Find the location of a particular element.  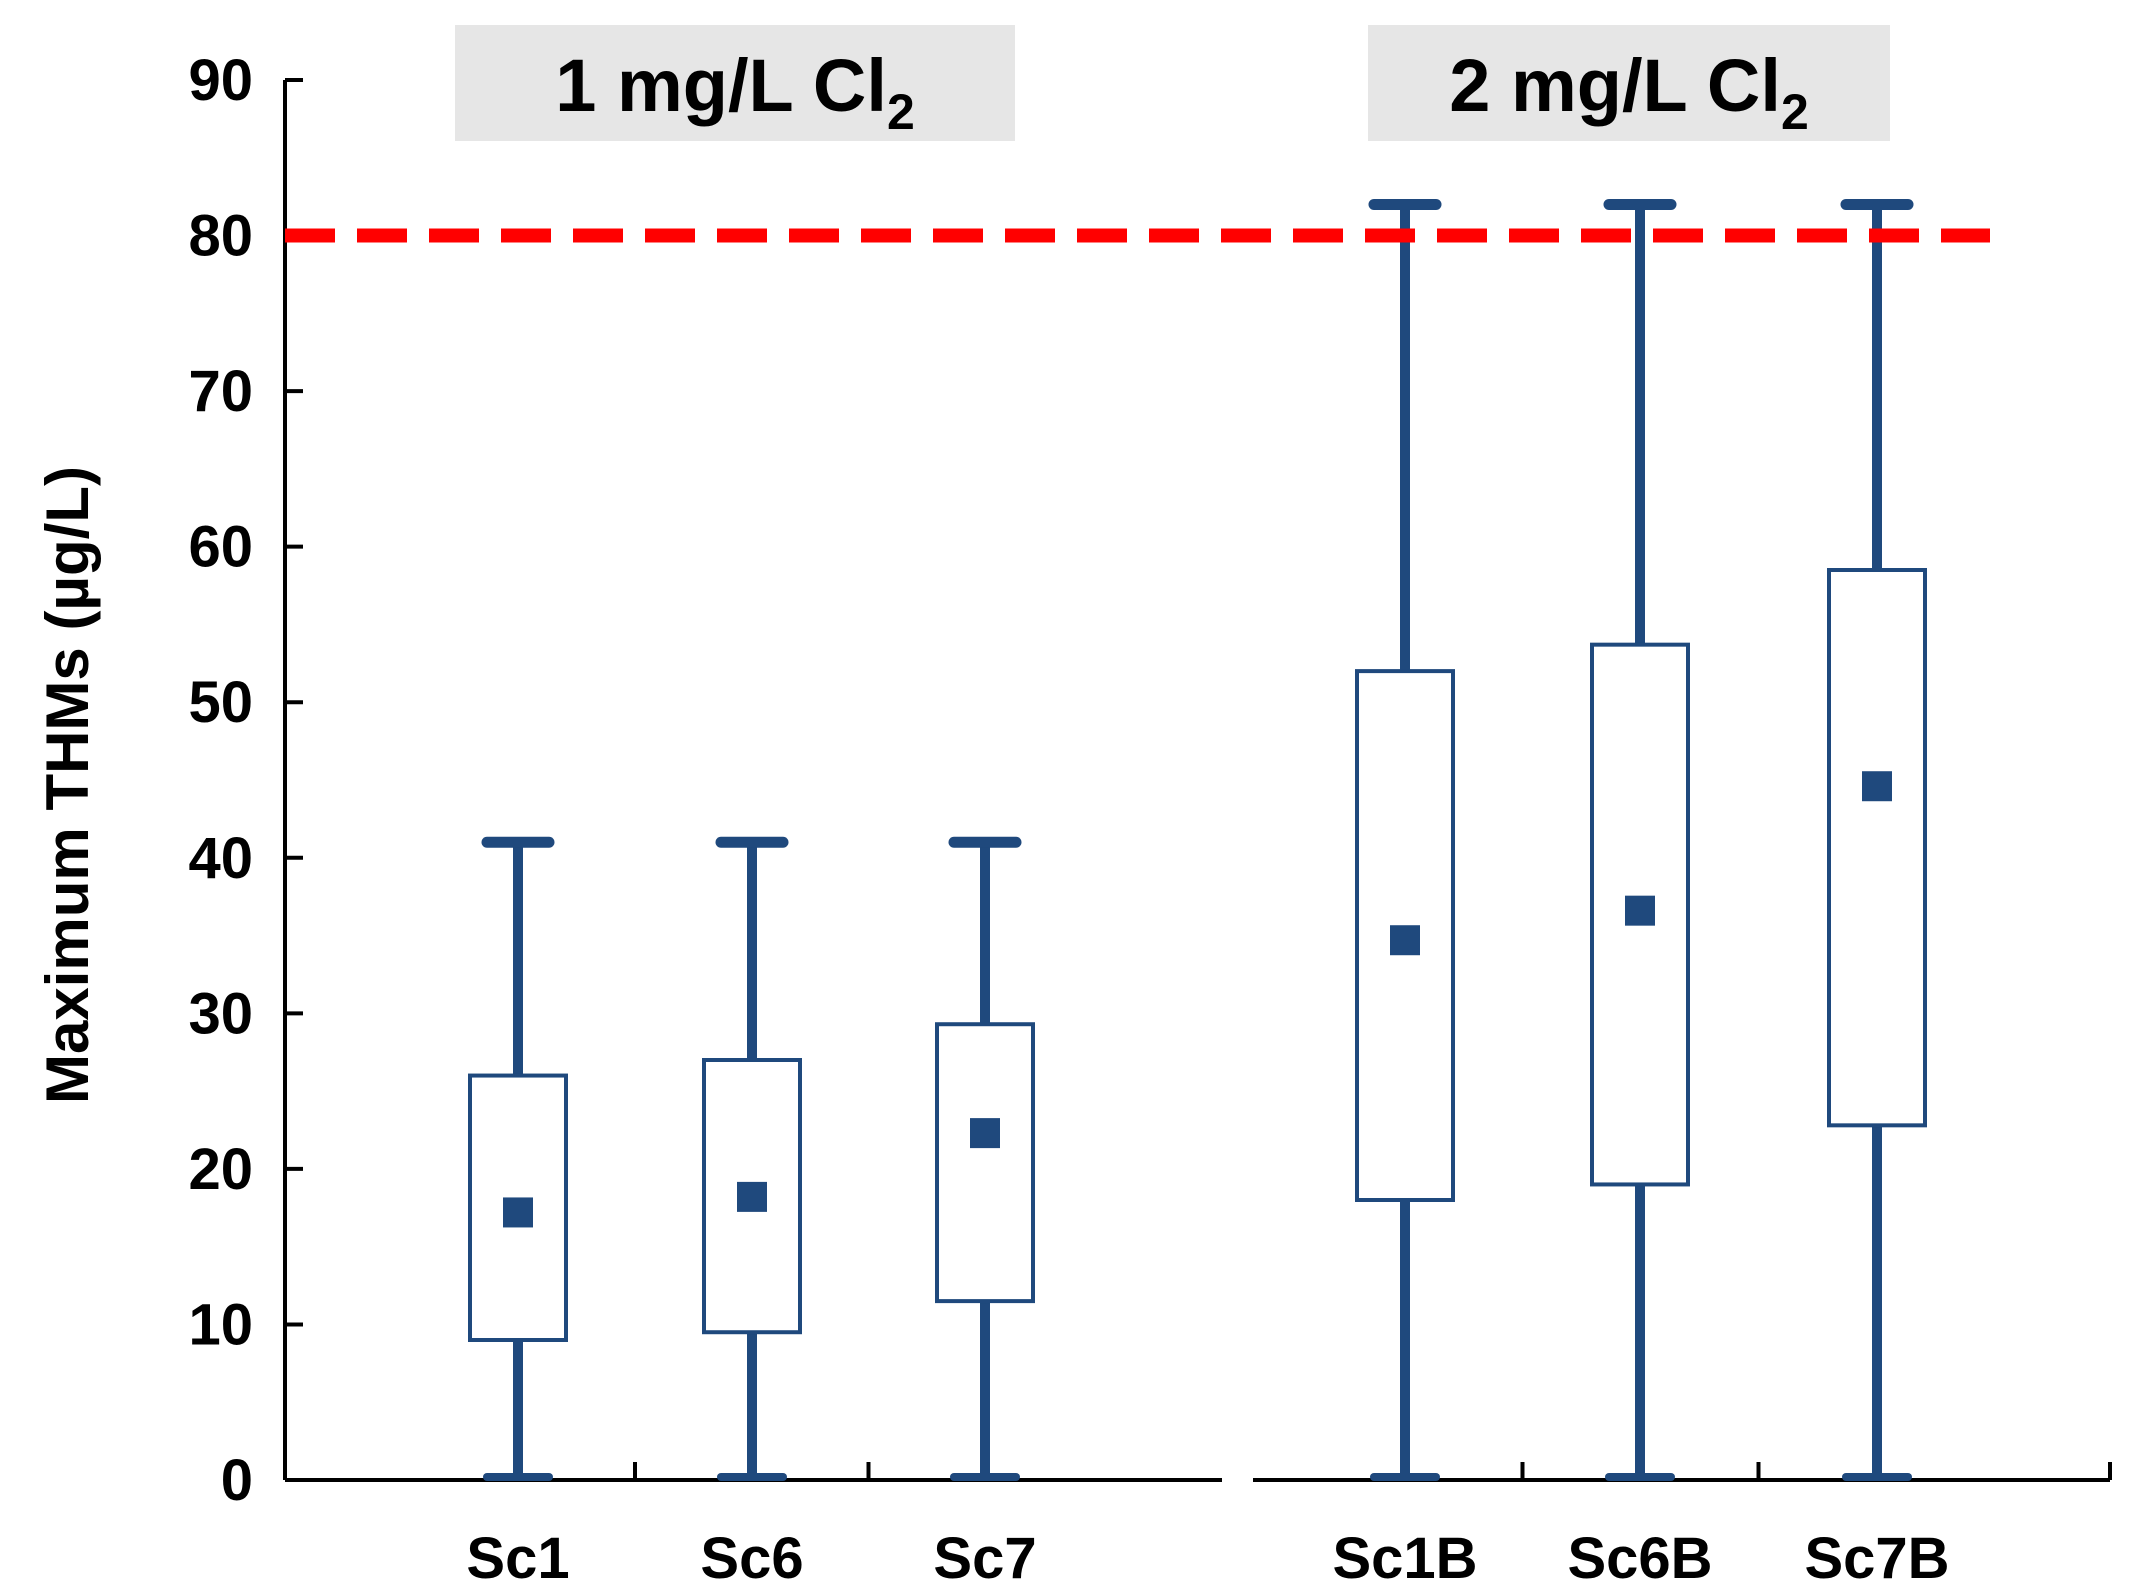

y-tick-label: 50 is located at coordinates (220, 702).